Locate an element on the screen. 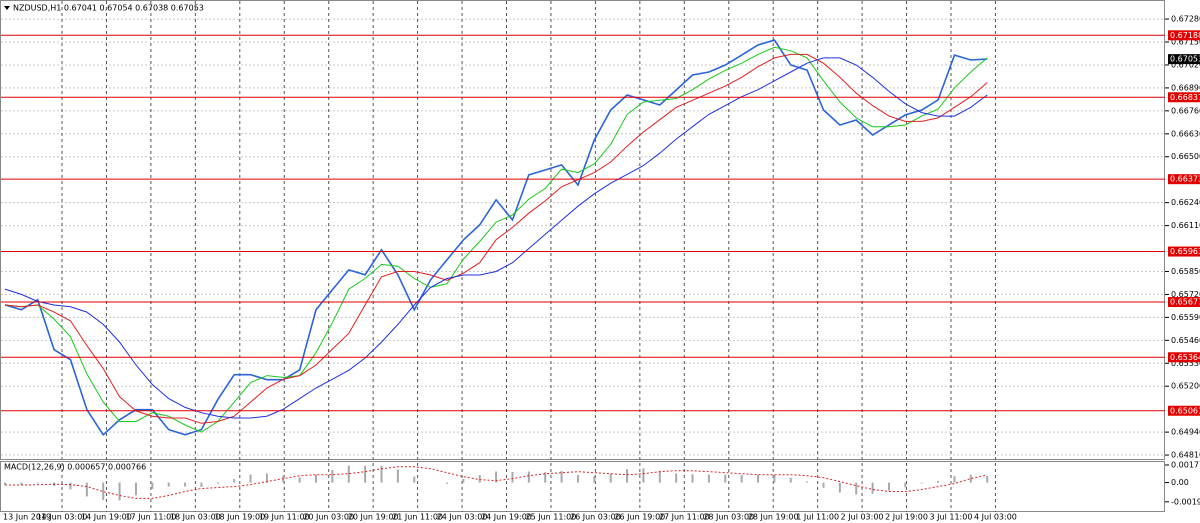 The image size is (1200, 523). level-label: 0.65061 is located at coordinates (1185, 410).